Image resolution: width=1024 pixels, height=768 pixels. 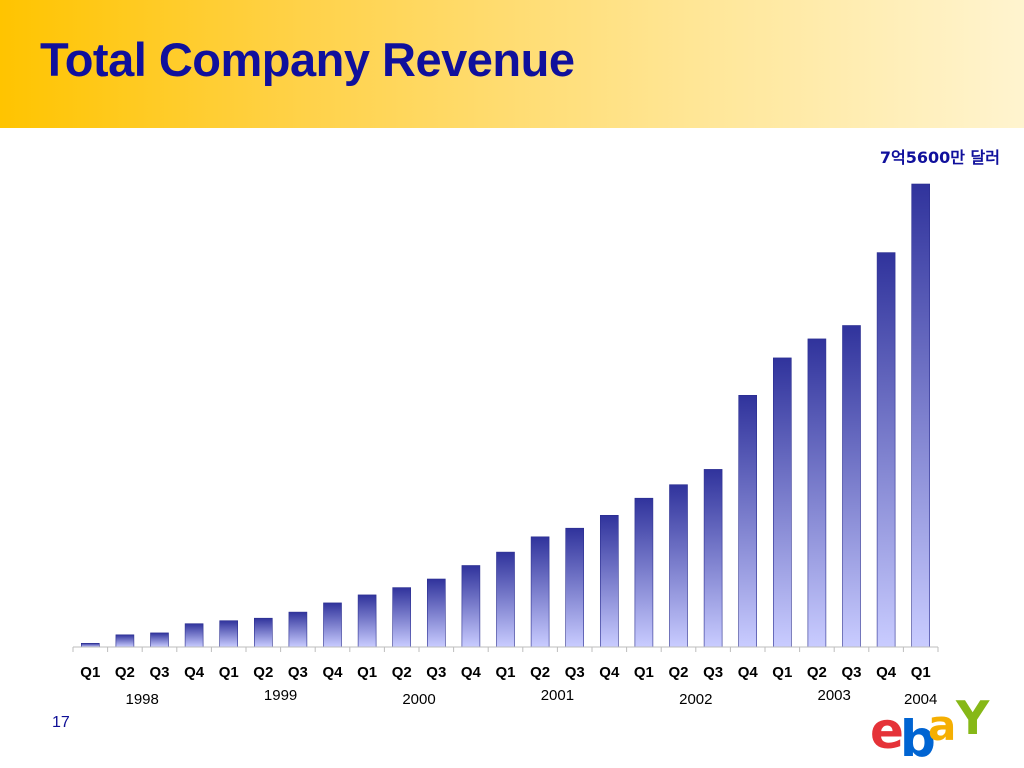 I want to click on svg-text: a, so click(x=942, y=725).